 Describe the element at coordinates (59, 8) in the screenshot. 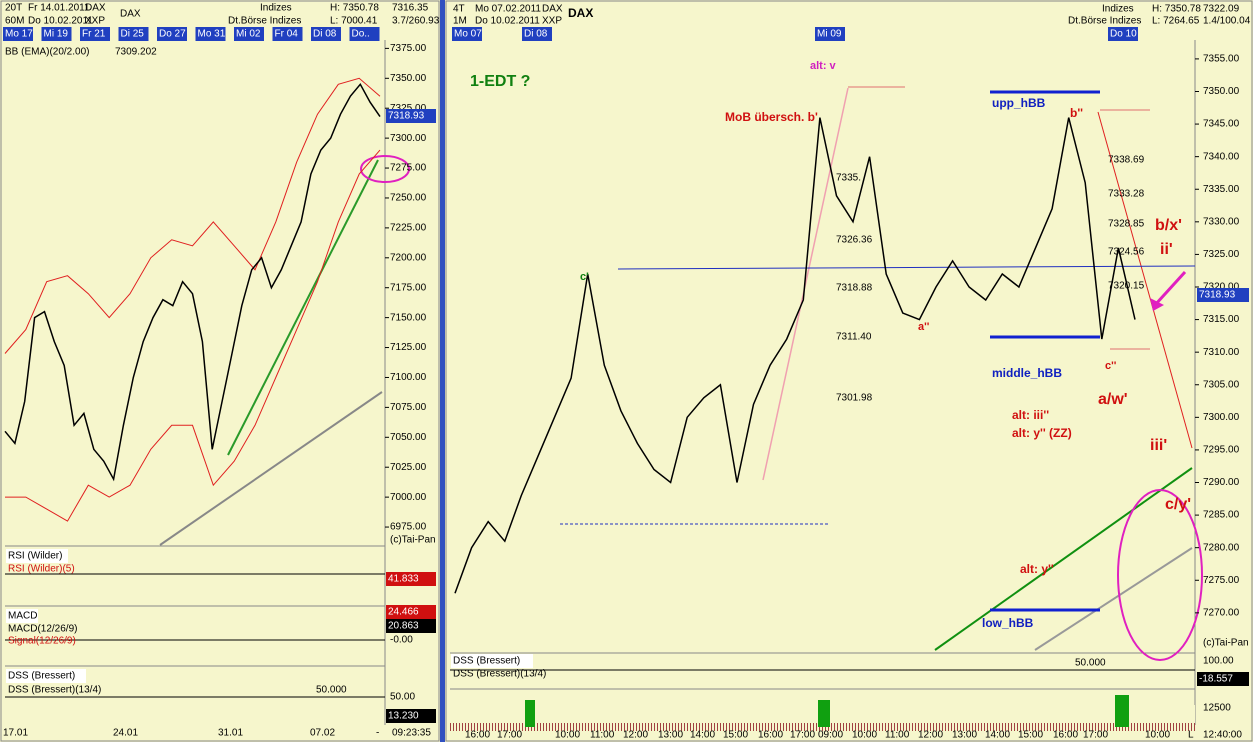

I see `header-text: Fr 14.01.2011` at that location.